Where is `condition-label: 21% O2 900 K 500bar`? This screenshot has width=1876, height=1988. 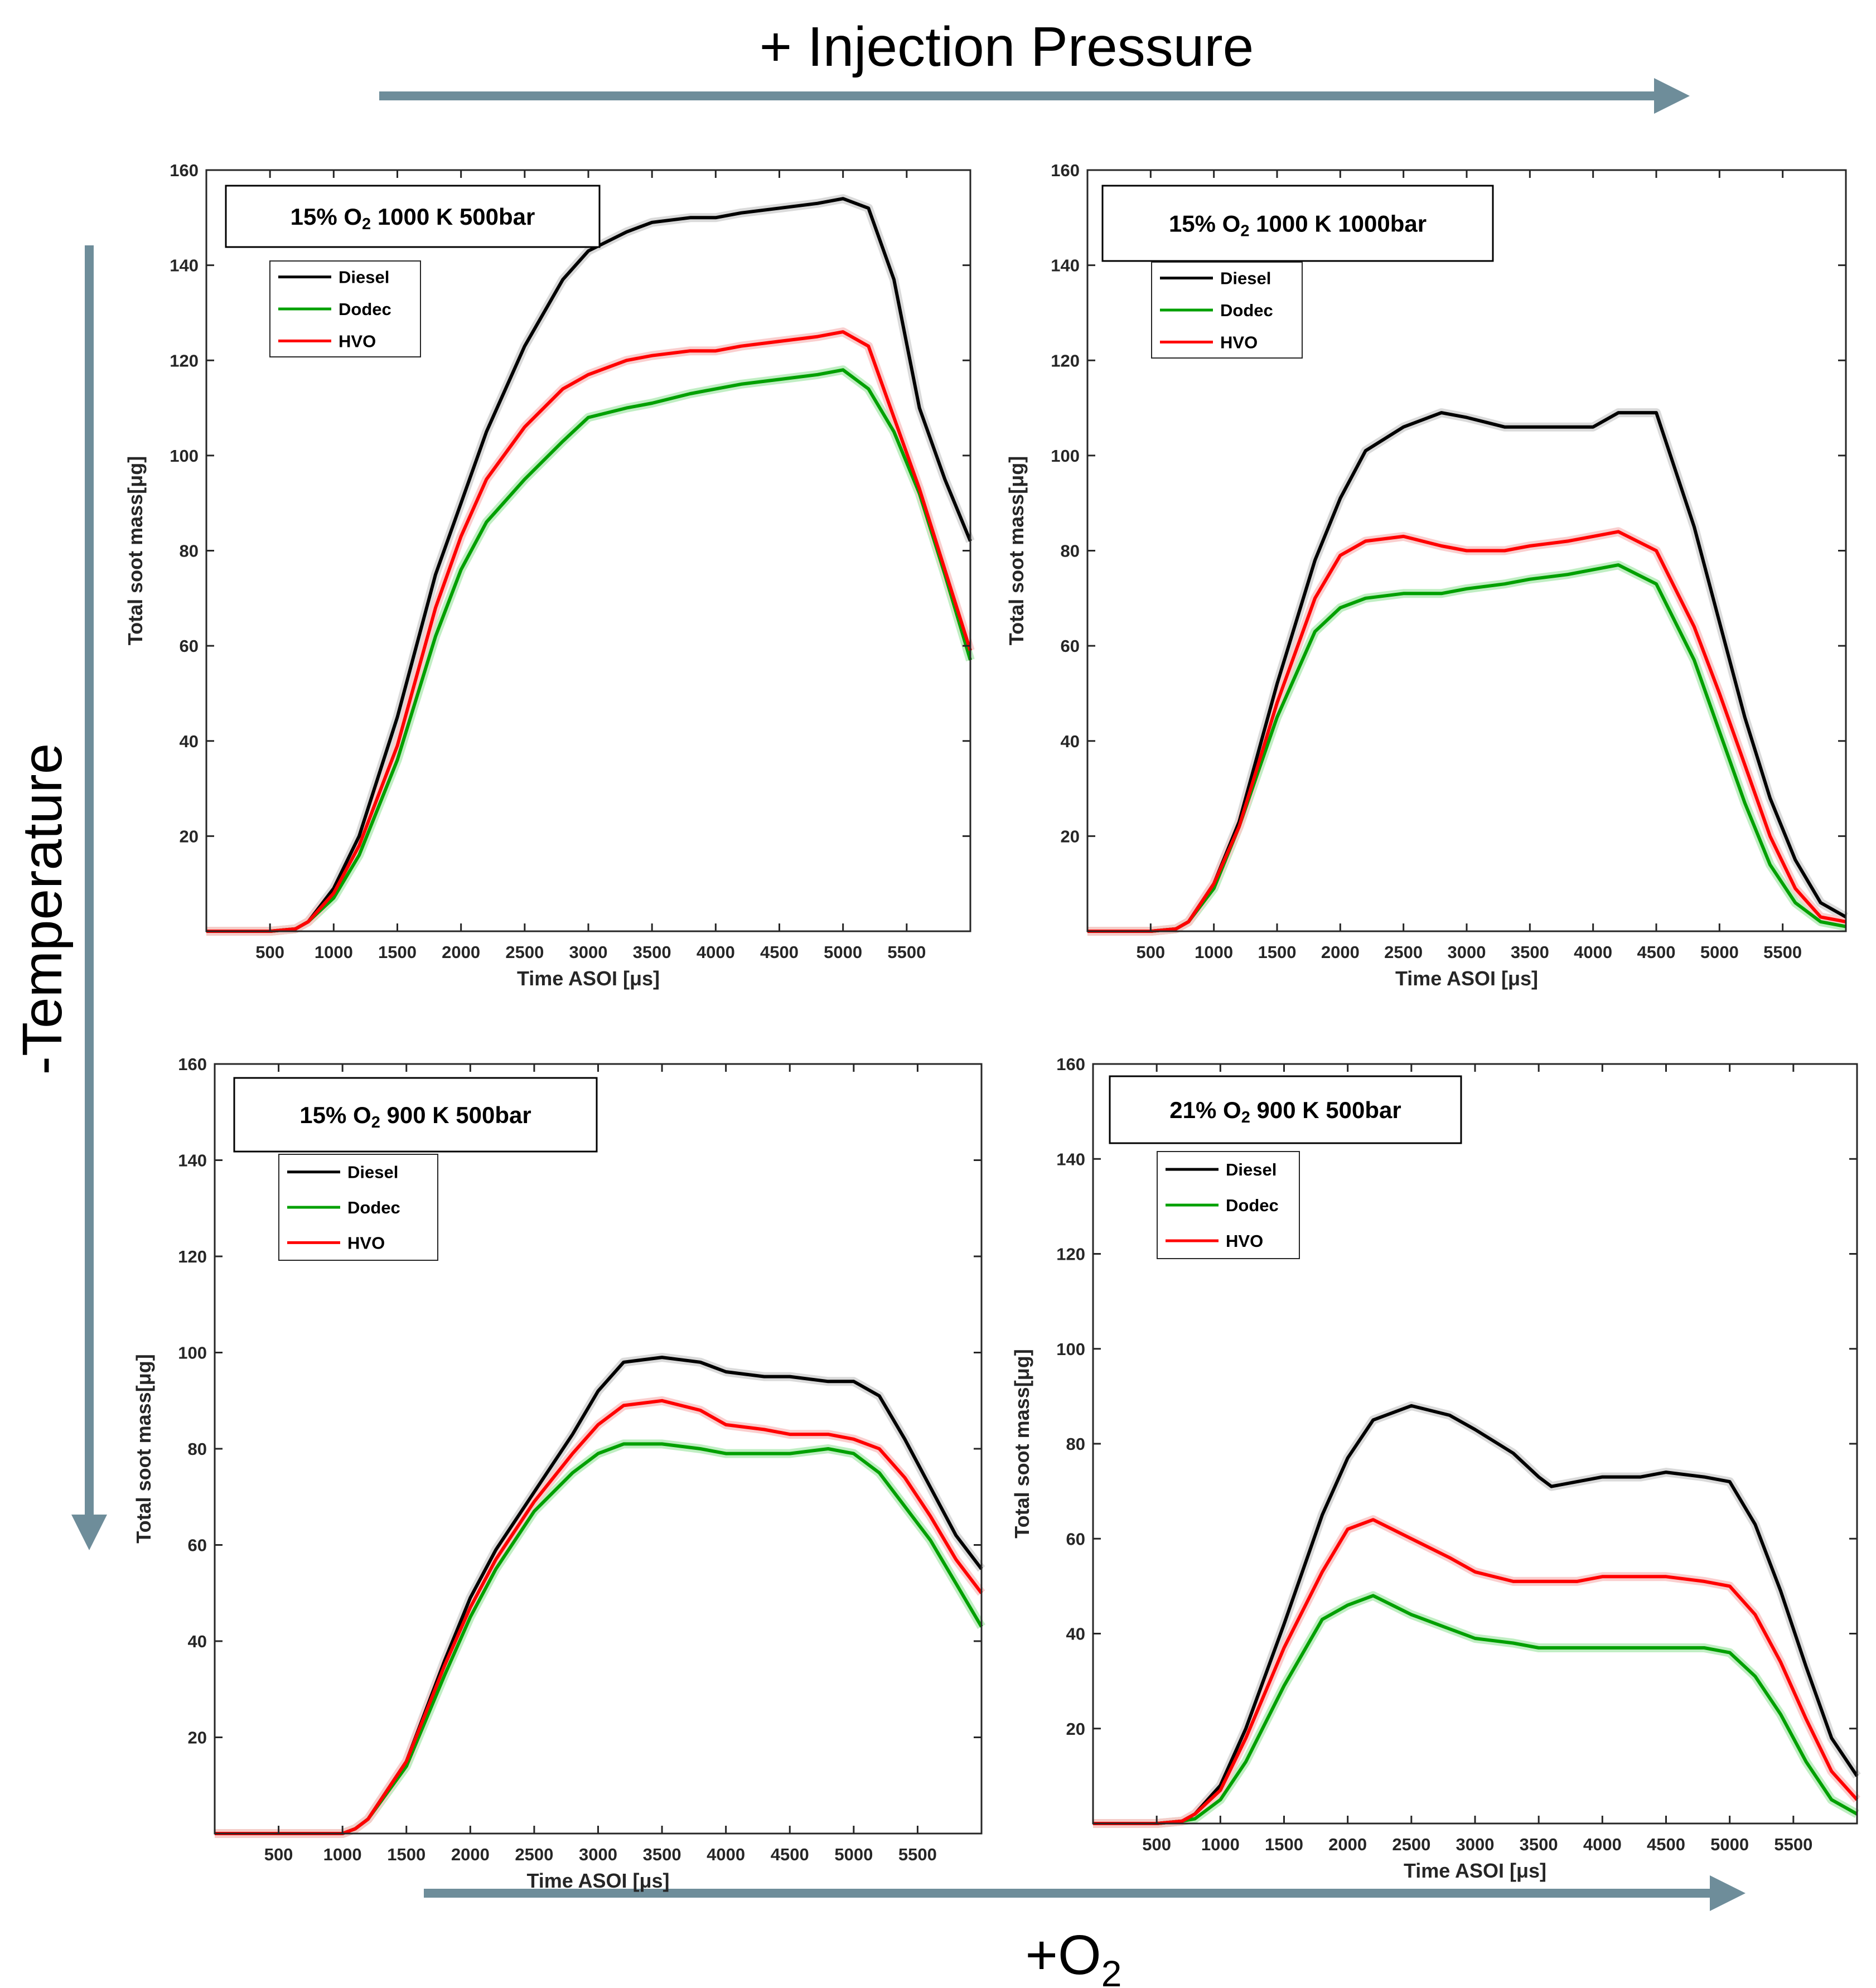 condition-label: 21% O2 900 K 500bar is located at coordinates (1285, 1112).